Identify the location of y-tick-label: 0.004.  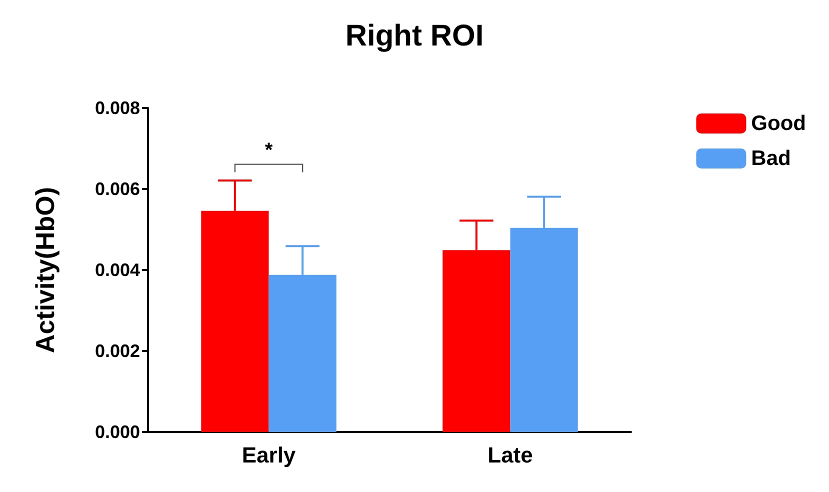
(117, 270).